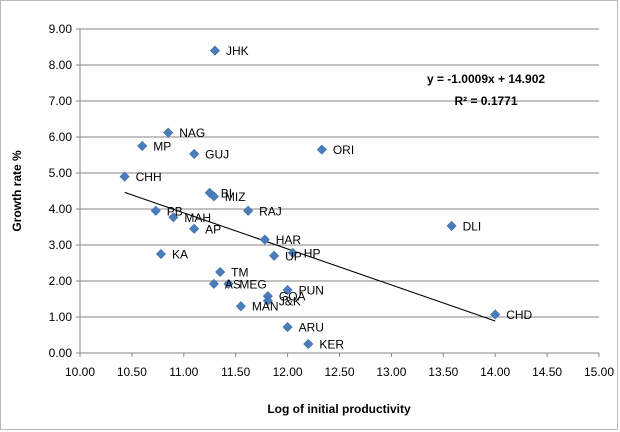 The height and width of the screenshot is (432, 620). What do you see at coordinates (213, 196) in the screenshot?
I see `data-point-miz` at bounding box center [213, 196].